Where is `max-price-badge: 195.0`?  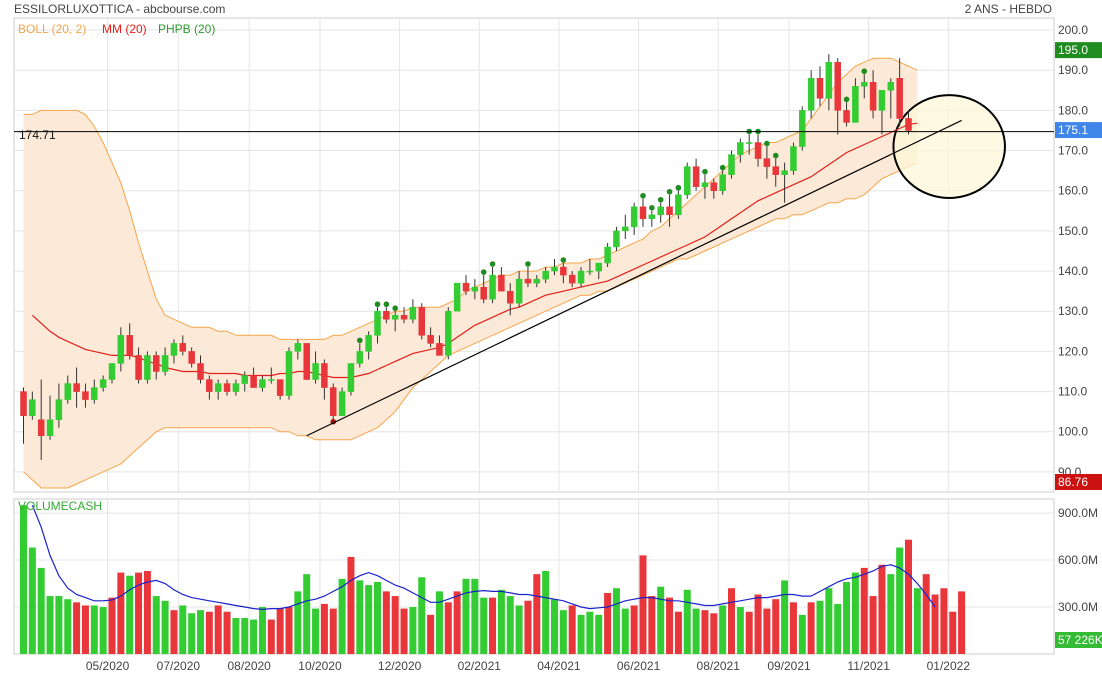 max-price-badge: 195.0 is located at coordinates (1073, 50).